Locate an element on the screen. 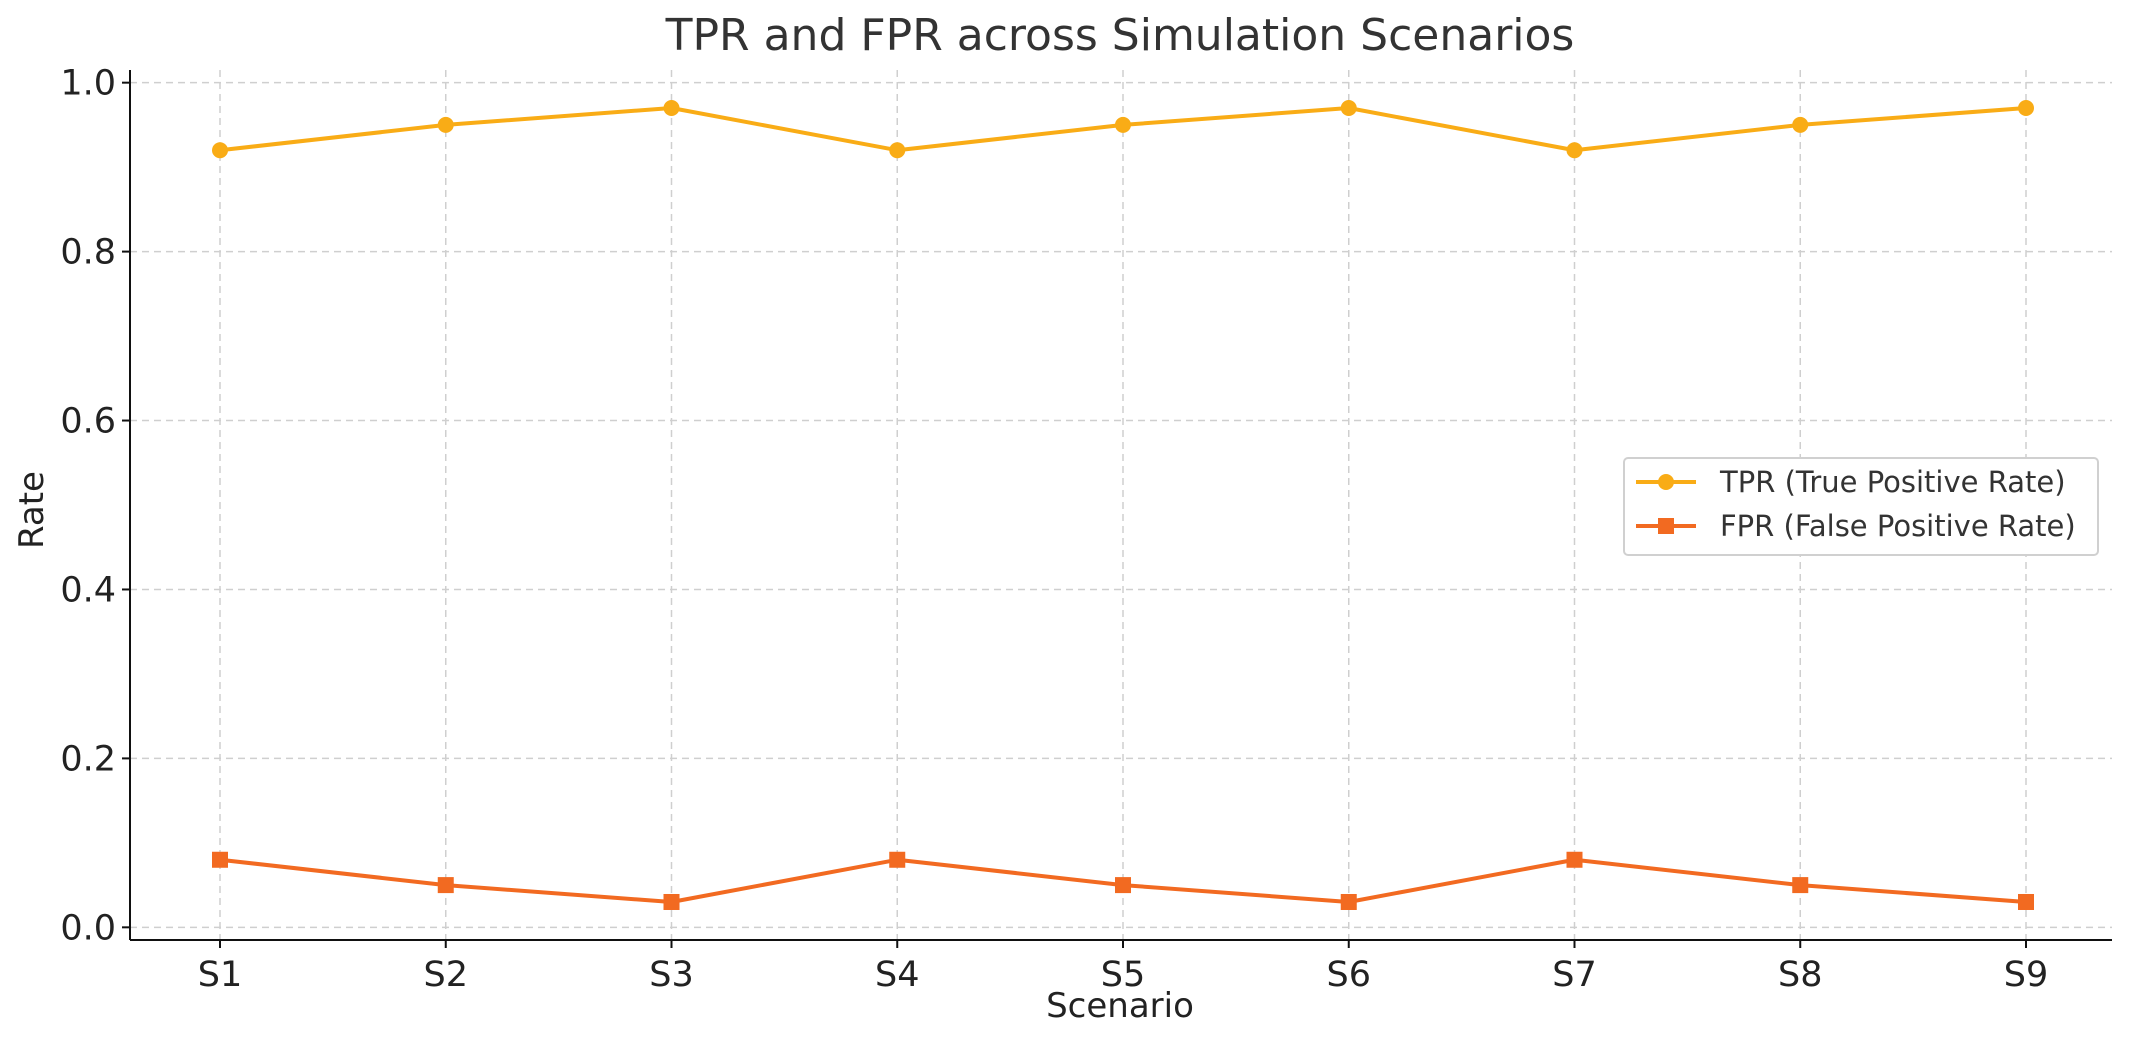  x-axis-label: Scenario is located at coordinates (1120, 1006).